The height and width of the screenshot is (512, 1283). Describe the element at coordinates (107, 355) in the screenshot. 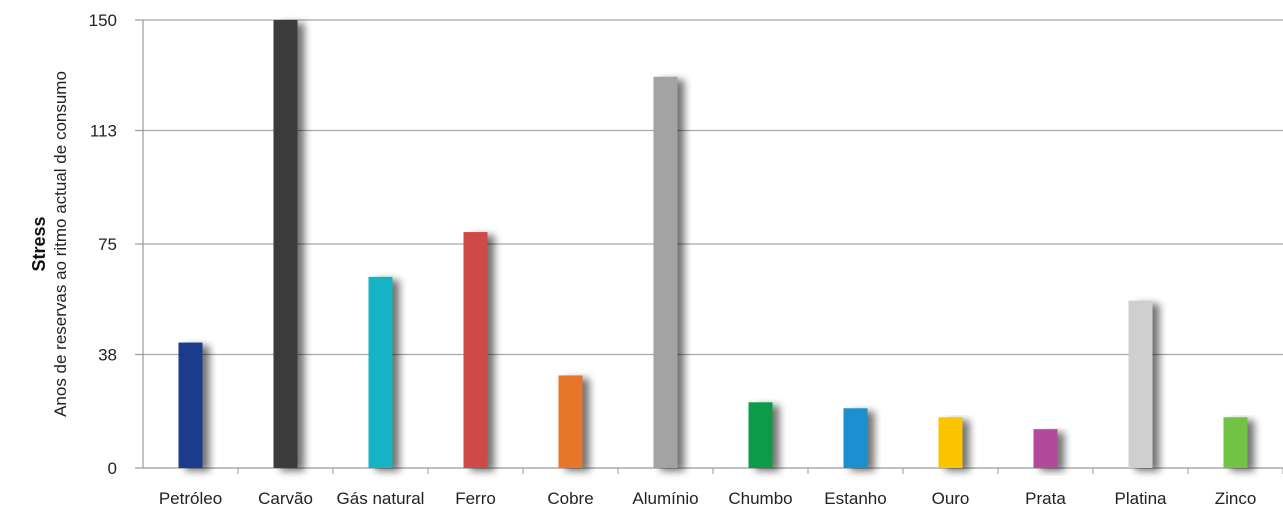

I see `y-tick-label: 38` at that location.